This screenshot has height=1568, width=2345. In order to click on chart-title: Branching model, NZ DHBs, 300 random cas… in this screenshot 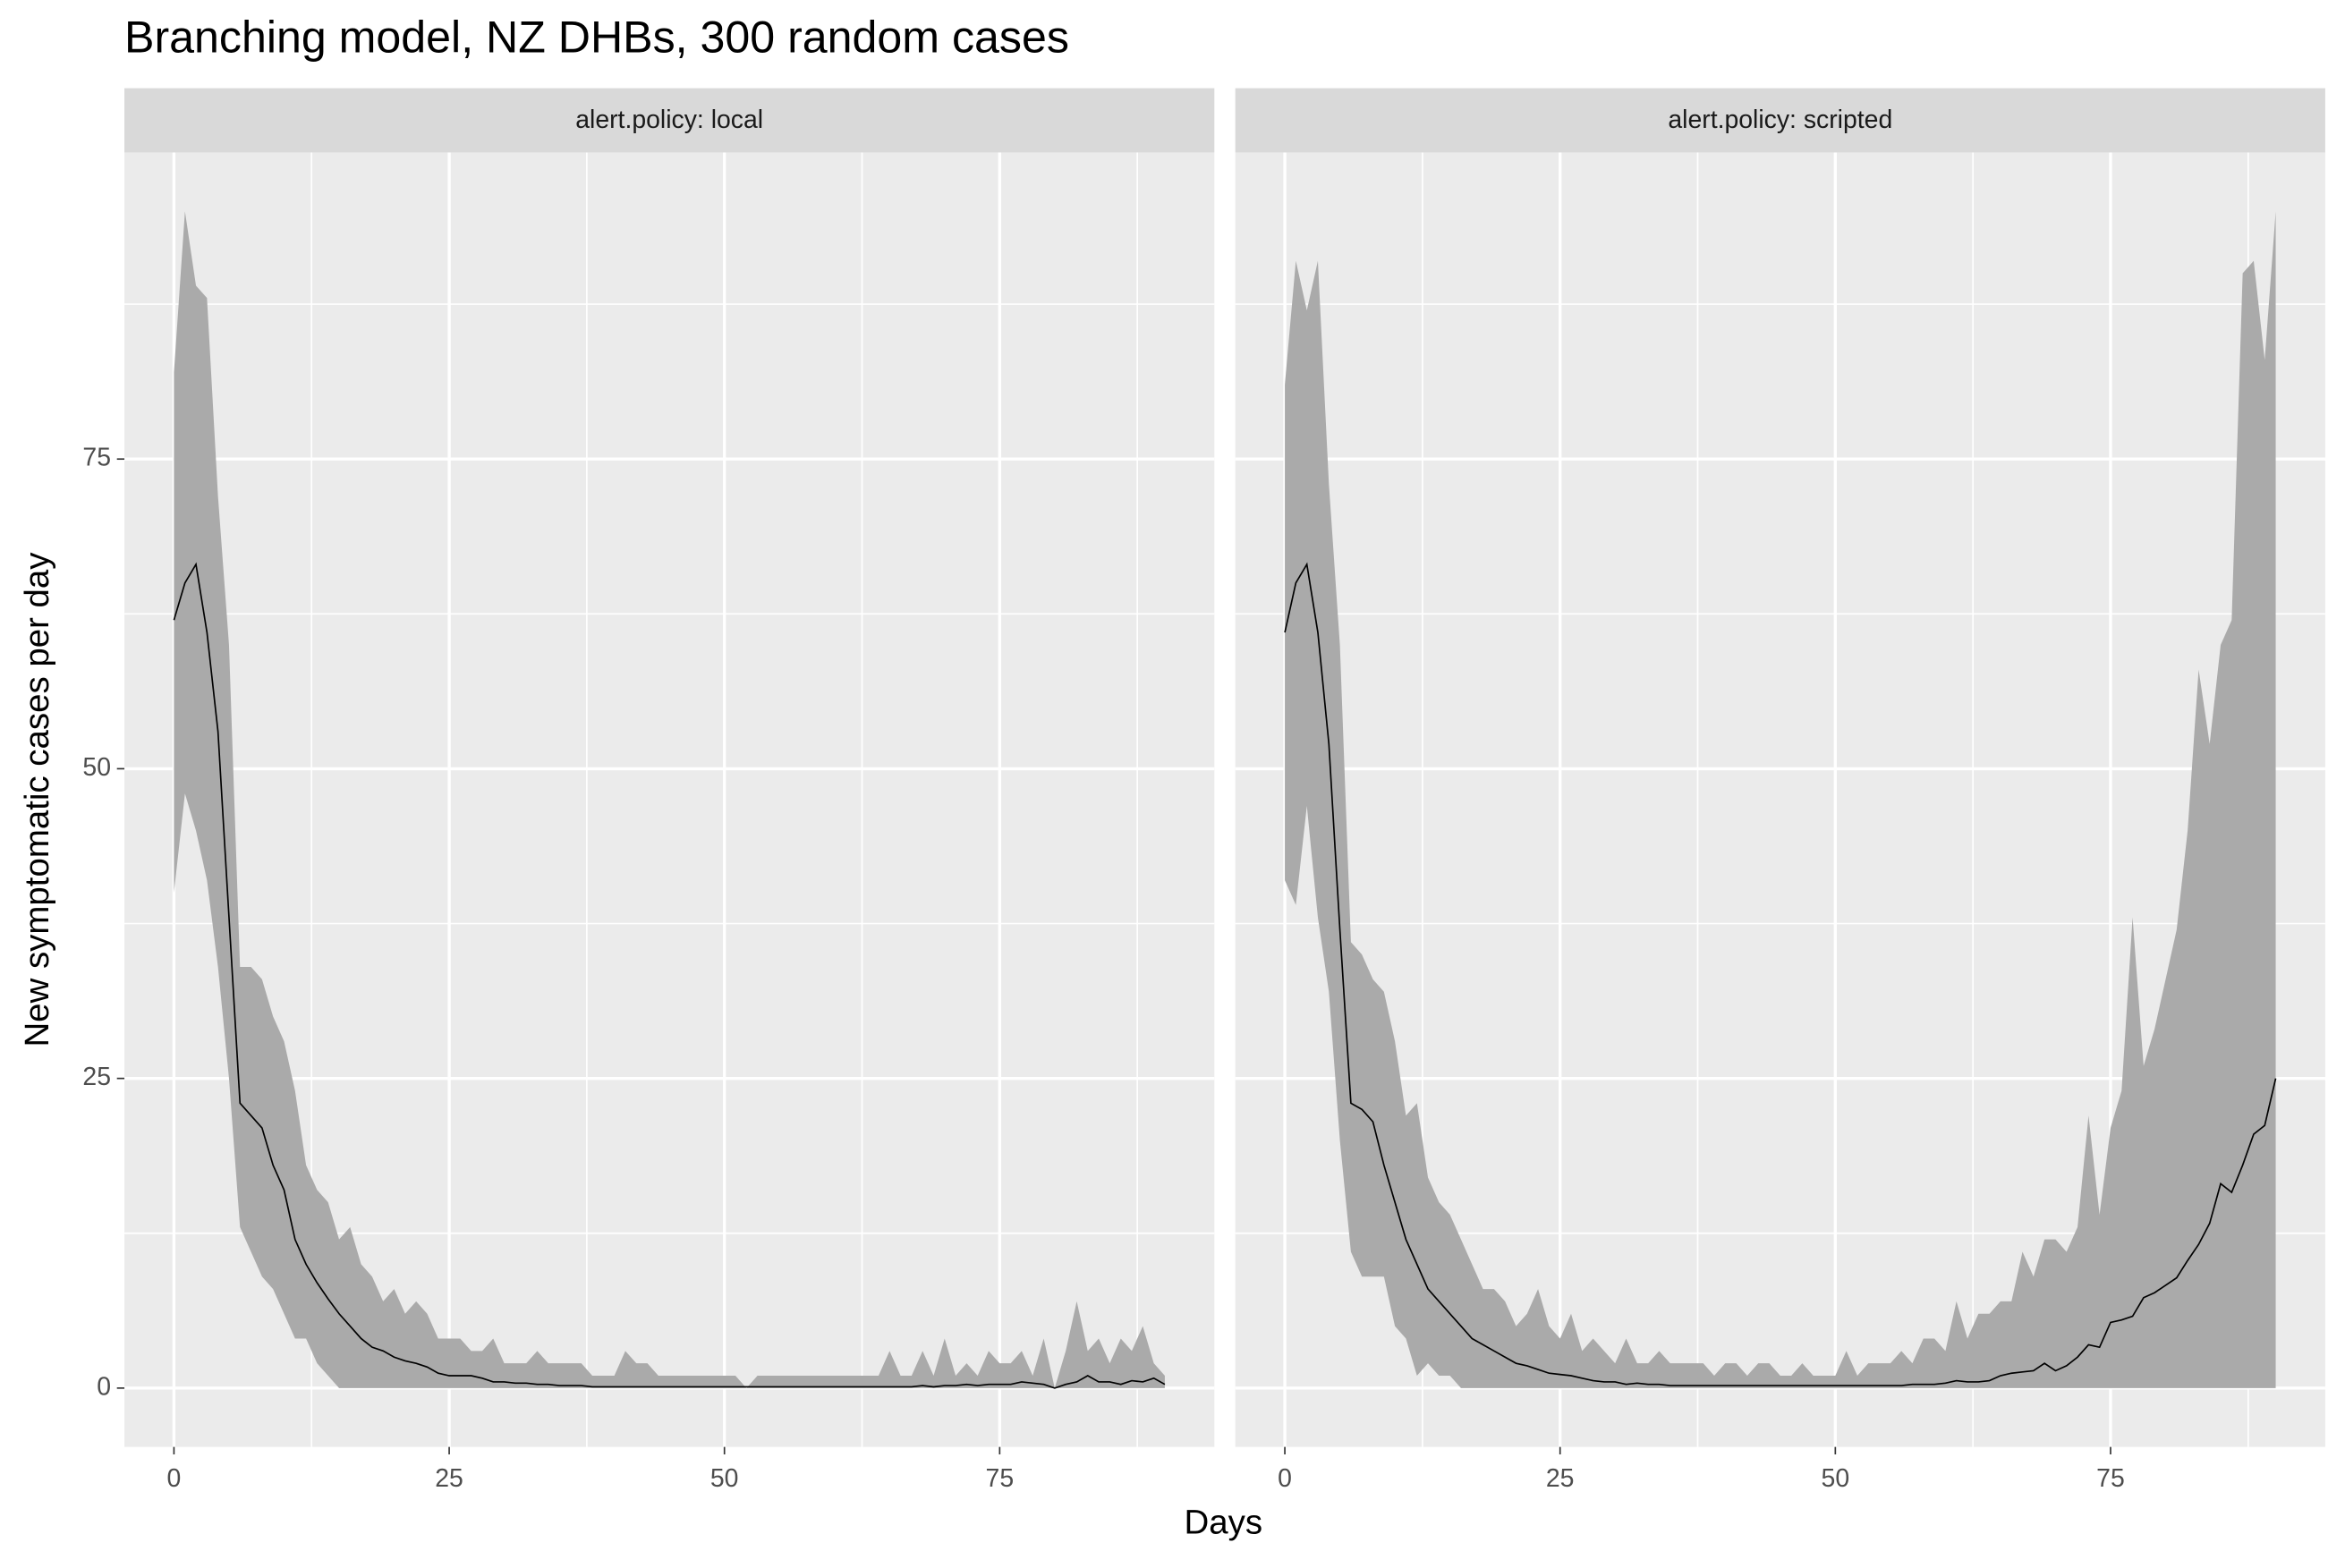, I will do `click(596, 37)`.